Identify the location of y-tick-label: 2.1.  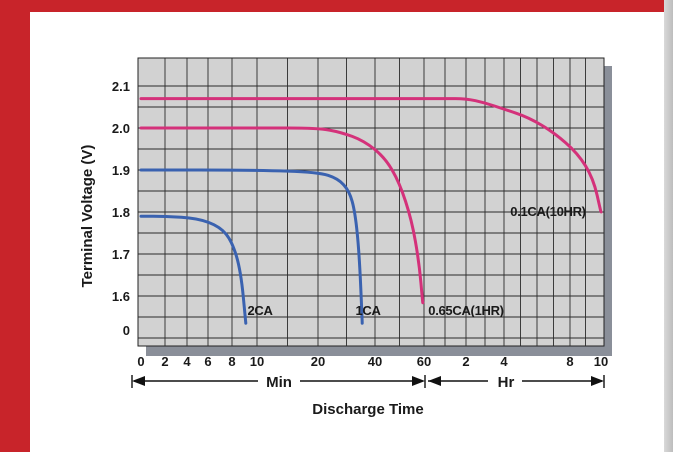
(121, 86).